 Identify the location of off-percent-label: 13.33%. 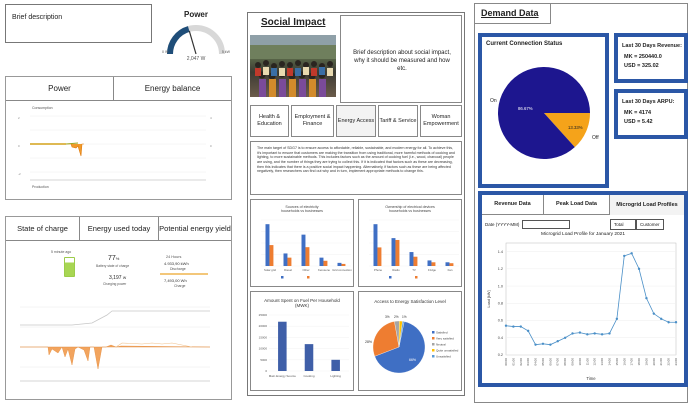
(575, 127).